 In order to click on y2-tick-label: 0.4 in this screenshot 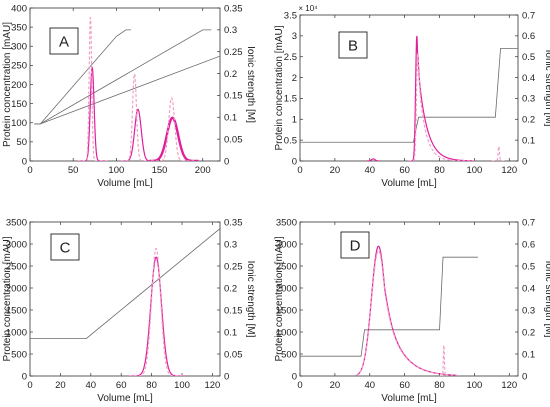, I will do `click(528, 78)`.